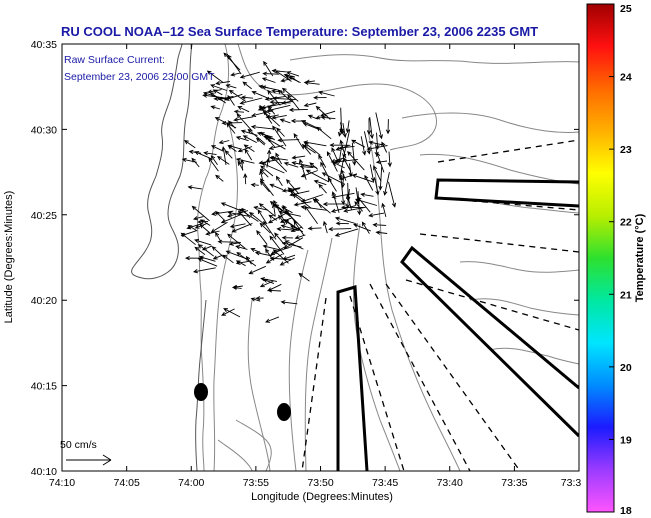 The width and height of the screenshot is (651, 518). I want to click on colorbar, so click(600, 258).